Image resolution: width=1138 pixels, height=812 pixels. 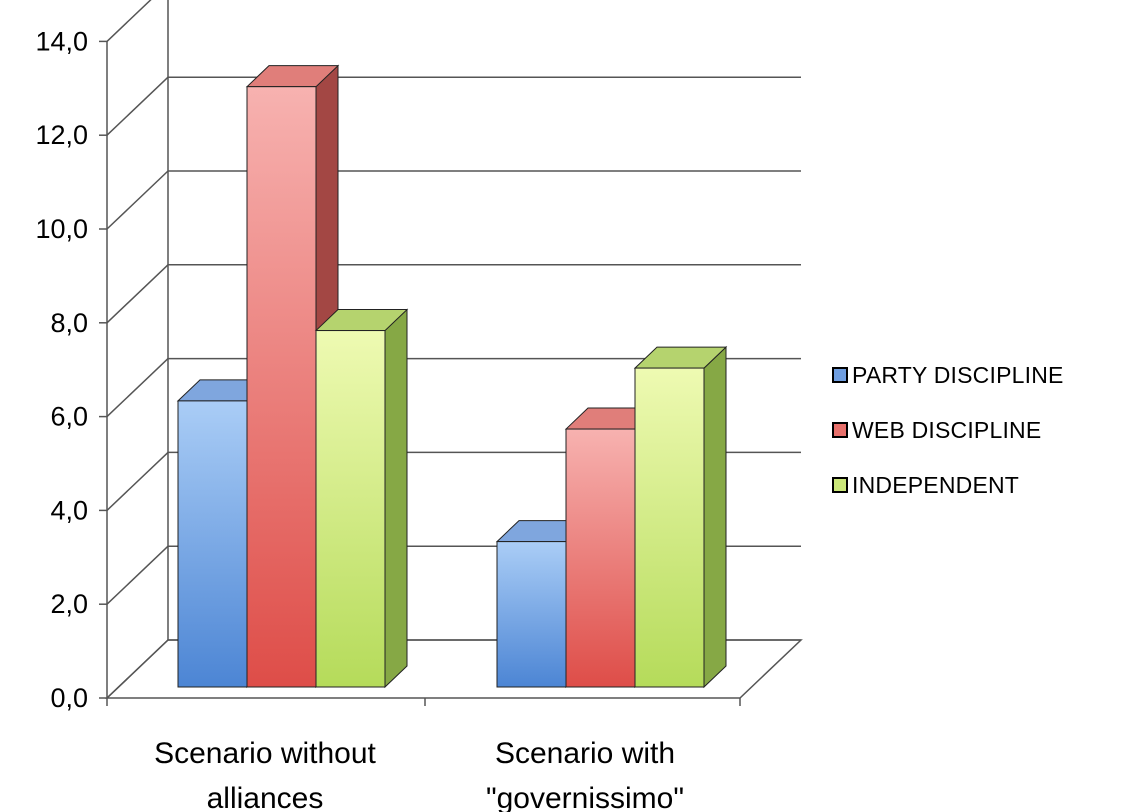 What do you see at coordinates (585, 797) in the screenshot?
I see `x-category-label: "governissimo"` at bounding box center [585, 797].